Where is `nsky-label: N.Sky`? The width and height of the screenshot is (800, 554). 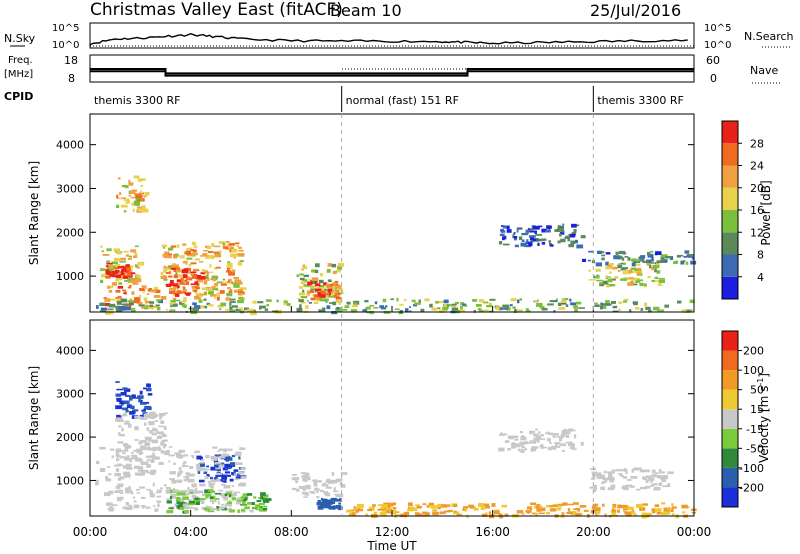 nsky-label: N.Sky is located at coordinates (20, 38).